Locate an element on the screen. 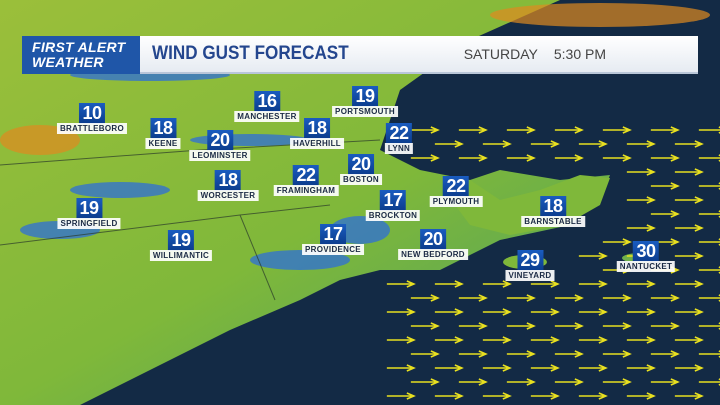 This screenshot has width=720, height=405. city-marker: 20 BOSTON is located at coordinates (361, 169).